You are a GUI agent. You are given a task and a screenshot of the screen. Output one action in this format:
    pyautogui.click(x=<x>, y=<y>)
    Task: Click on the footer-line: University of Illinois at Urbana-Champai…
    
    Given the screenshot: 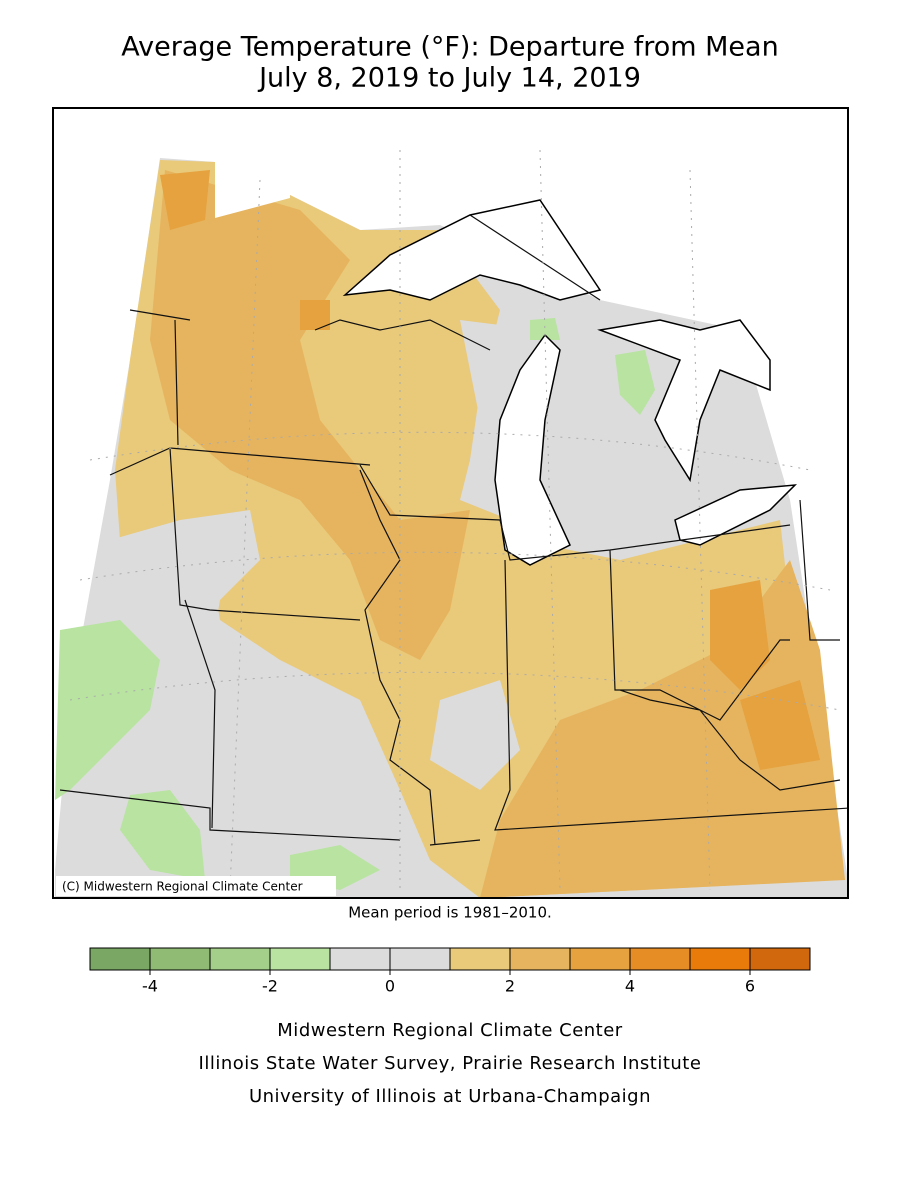 What is the action you would take?
    pyautogui.click(x=450, y=1096)
    